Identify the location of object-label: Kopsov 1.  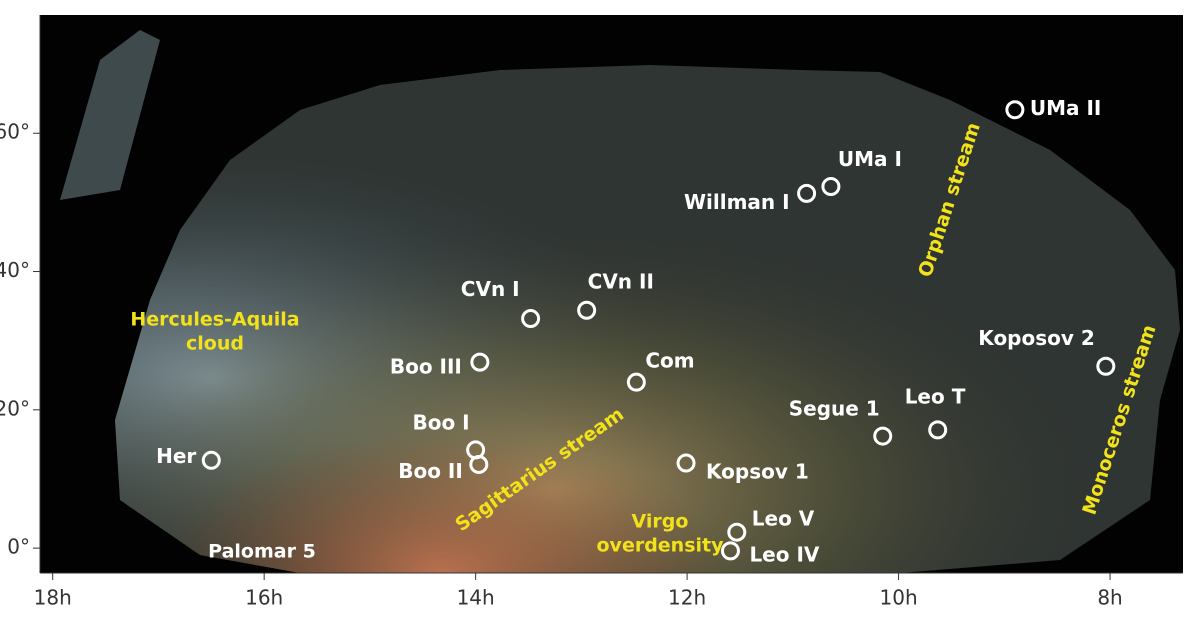
(757, 472).